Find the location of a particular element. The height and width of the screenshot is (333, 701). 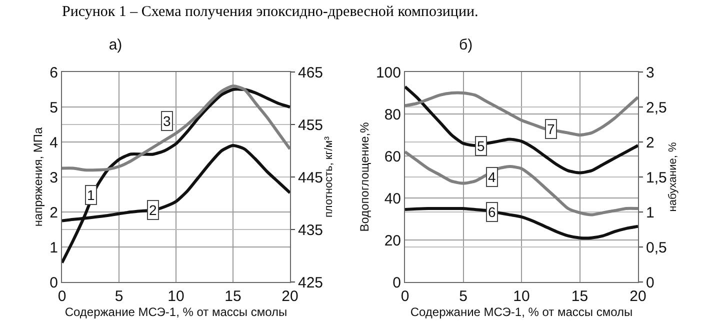

y2-tick-label: 2,5 is located at coordinates (656, 107).